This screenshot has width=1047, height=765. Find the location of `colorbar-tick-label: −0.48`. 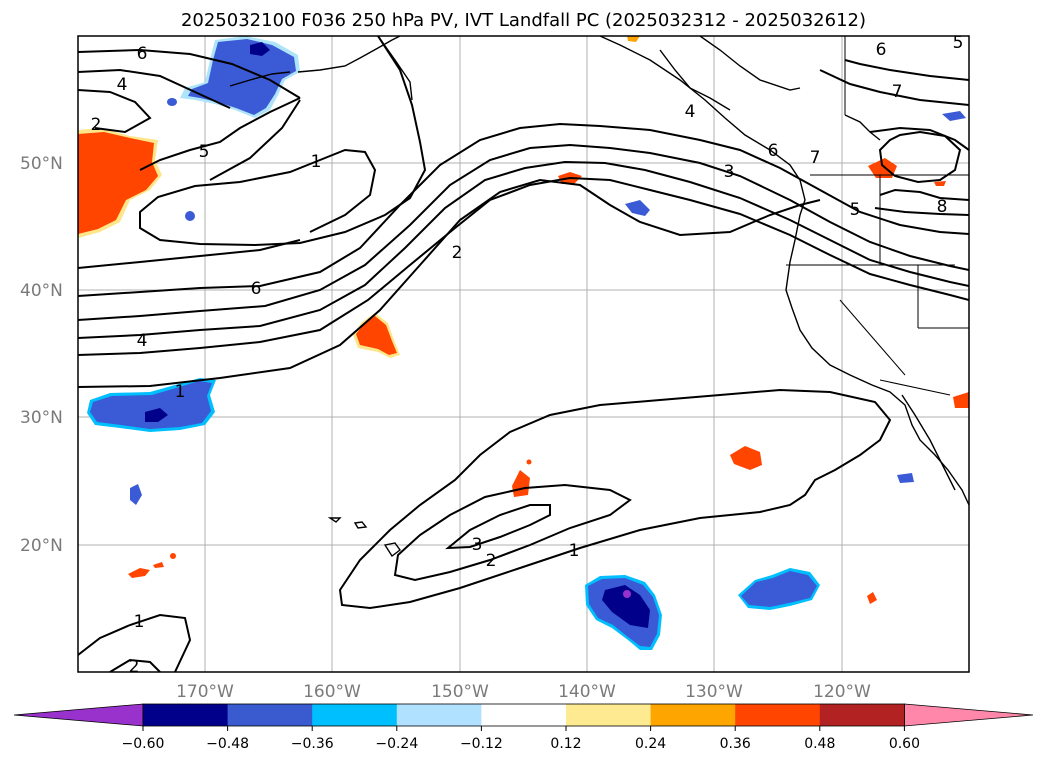

colorbar-tick-label: −0.48 is located at coordinates (227, 744).